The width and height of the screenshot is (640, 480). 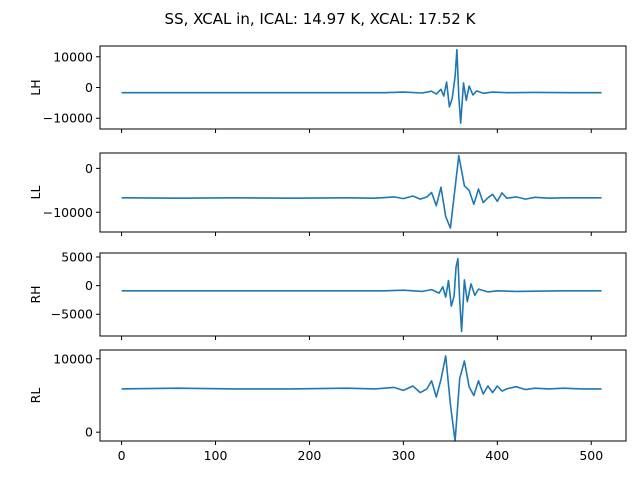 I want to click on series-line-ll, so click(x=361, y=191).